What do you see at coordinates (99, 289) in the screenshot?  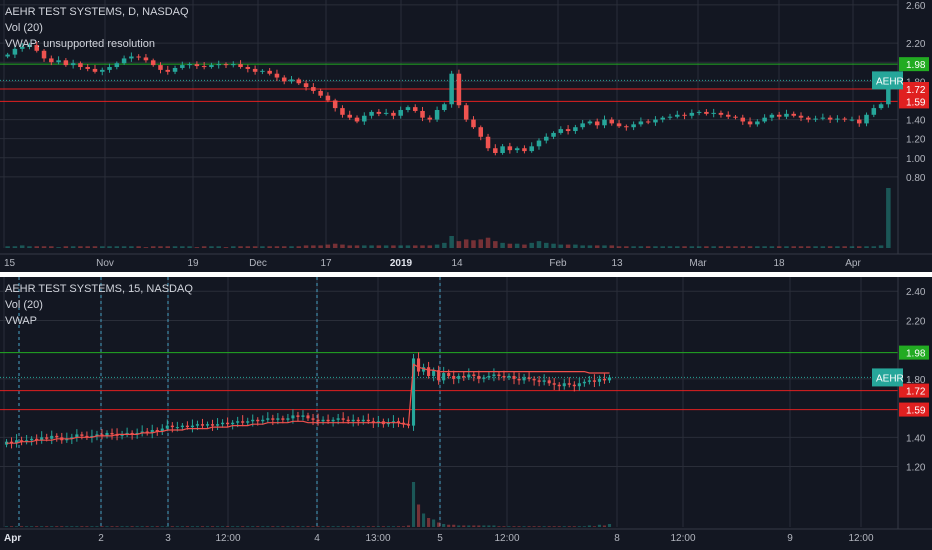 I see `symbol-title: AEHR TEST SYSTEMS, 15, NASDAQ` at bounding box center [99, 289].